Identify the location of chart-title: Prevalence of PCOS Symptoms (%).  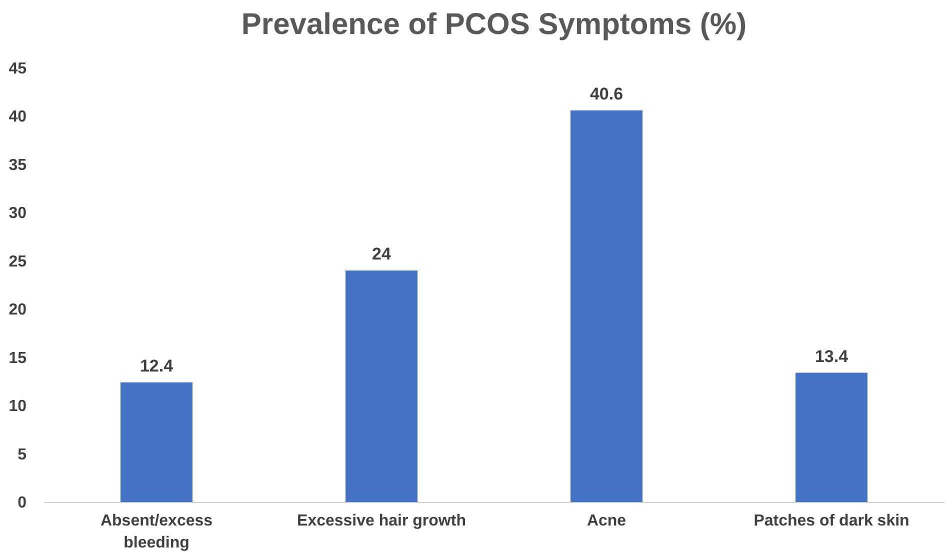
(494, 24).